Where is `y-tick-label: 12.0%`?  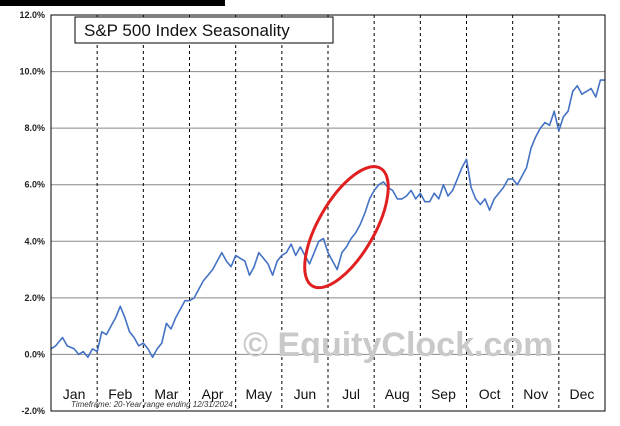 y-tick-label: 12.0% is located at coordinates (32, 15).